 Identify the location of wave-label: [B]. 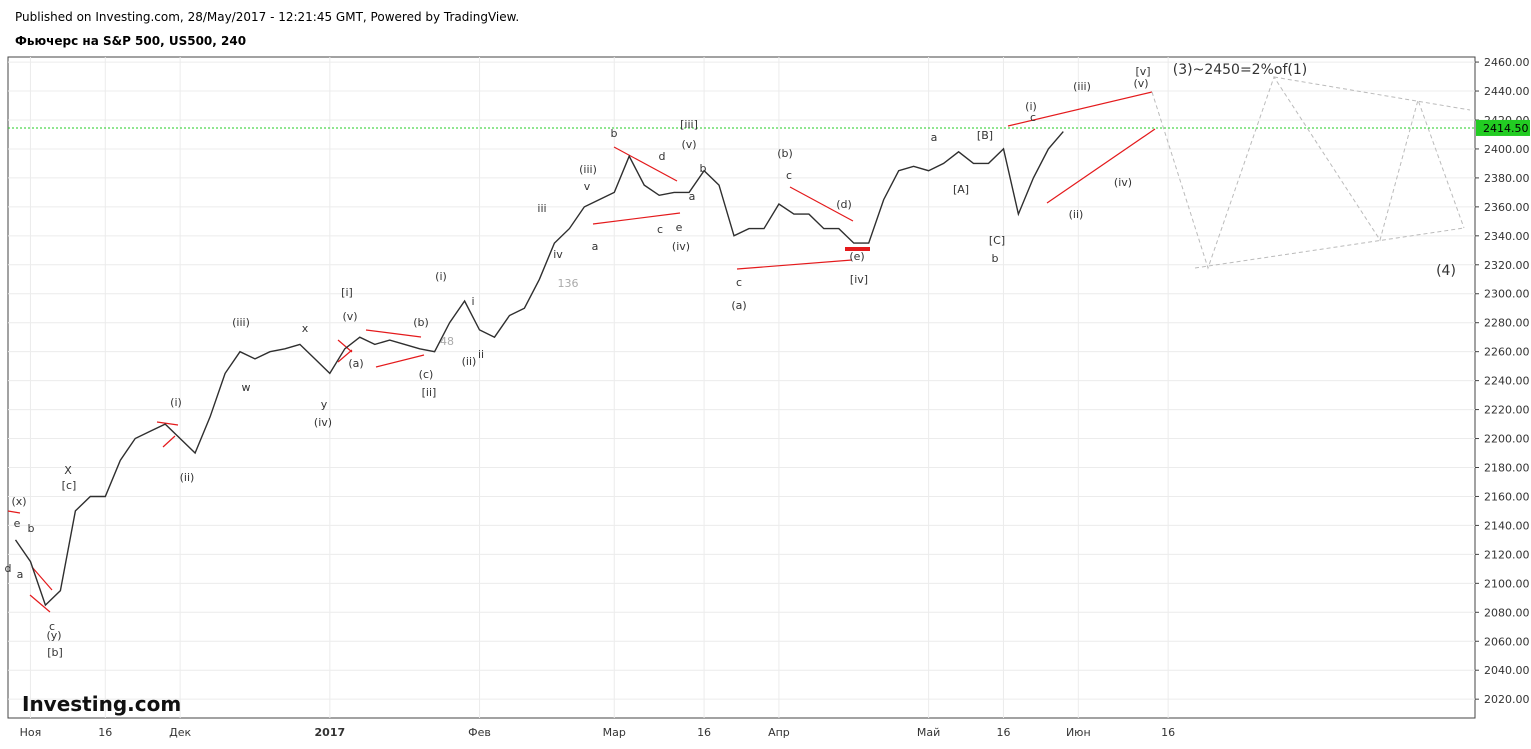
(985, 135).